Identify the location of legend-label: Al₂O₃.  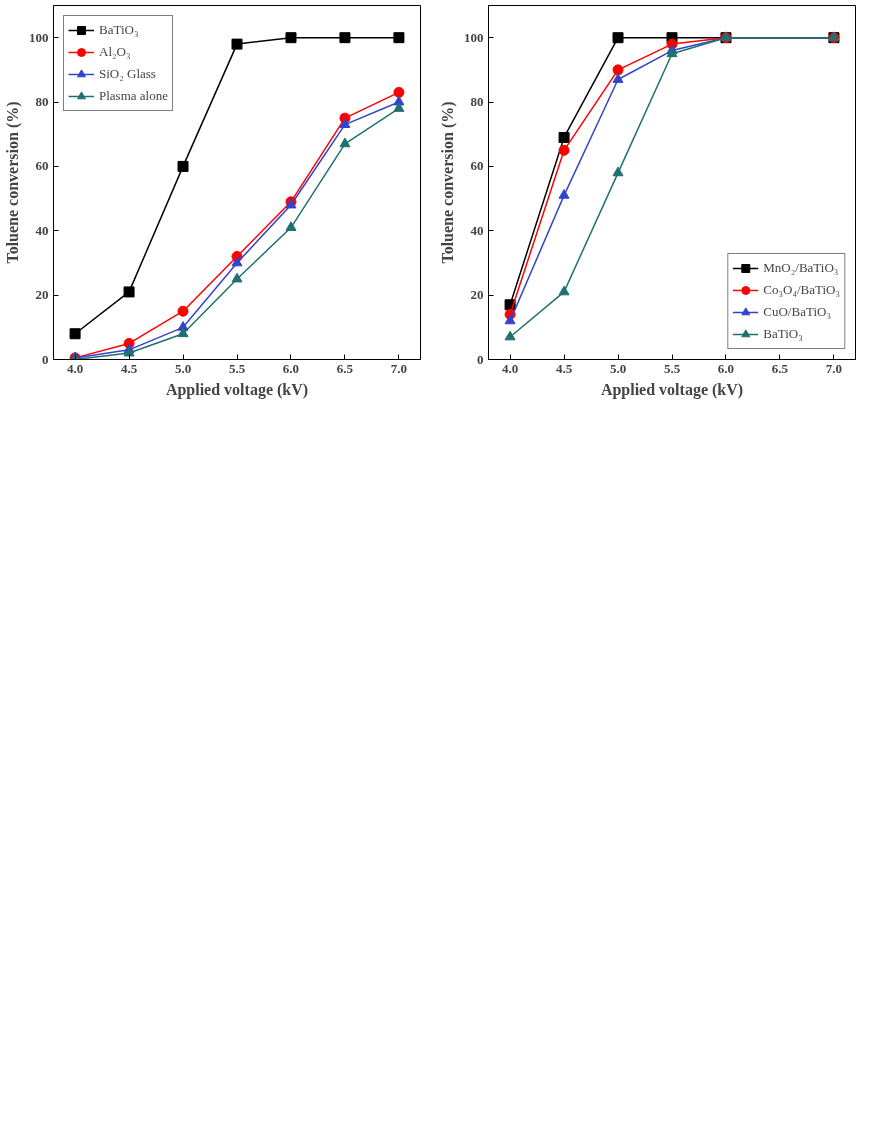
(115, 52).